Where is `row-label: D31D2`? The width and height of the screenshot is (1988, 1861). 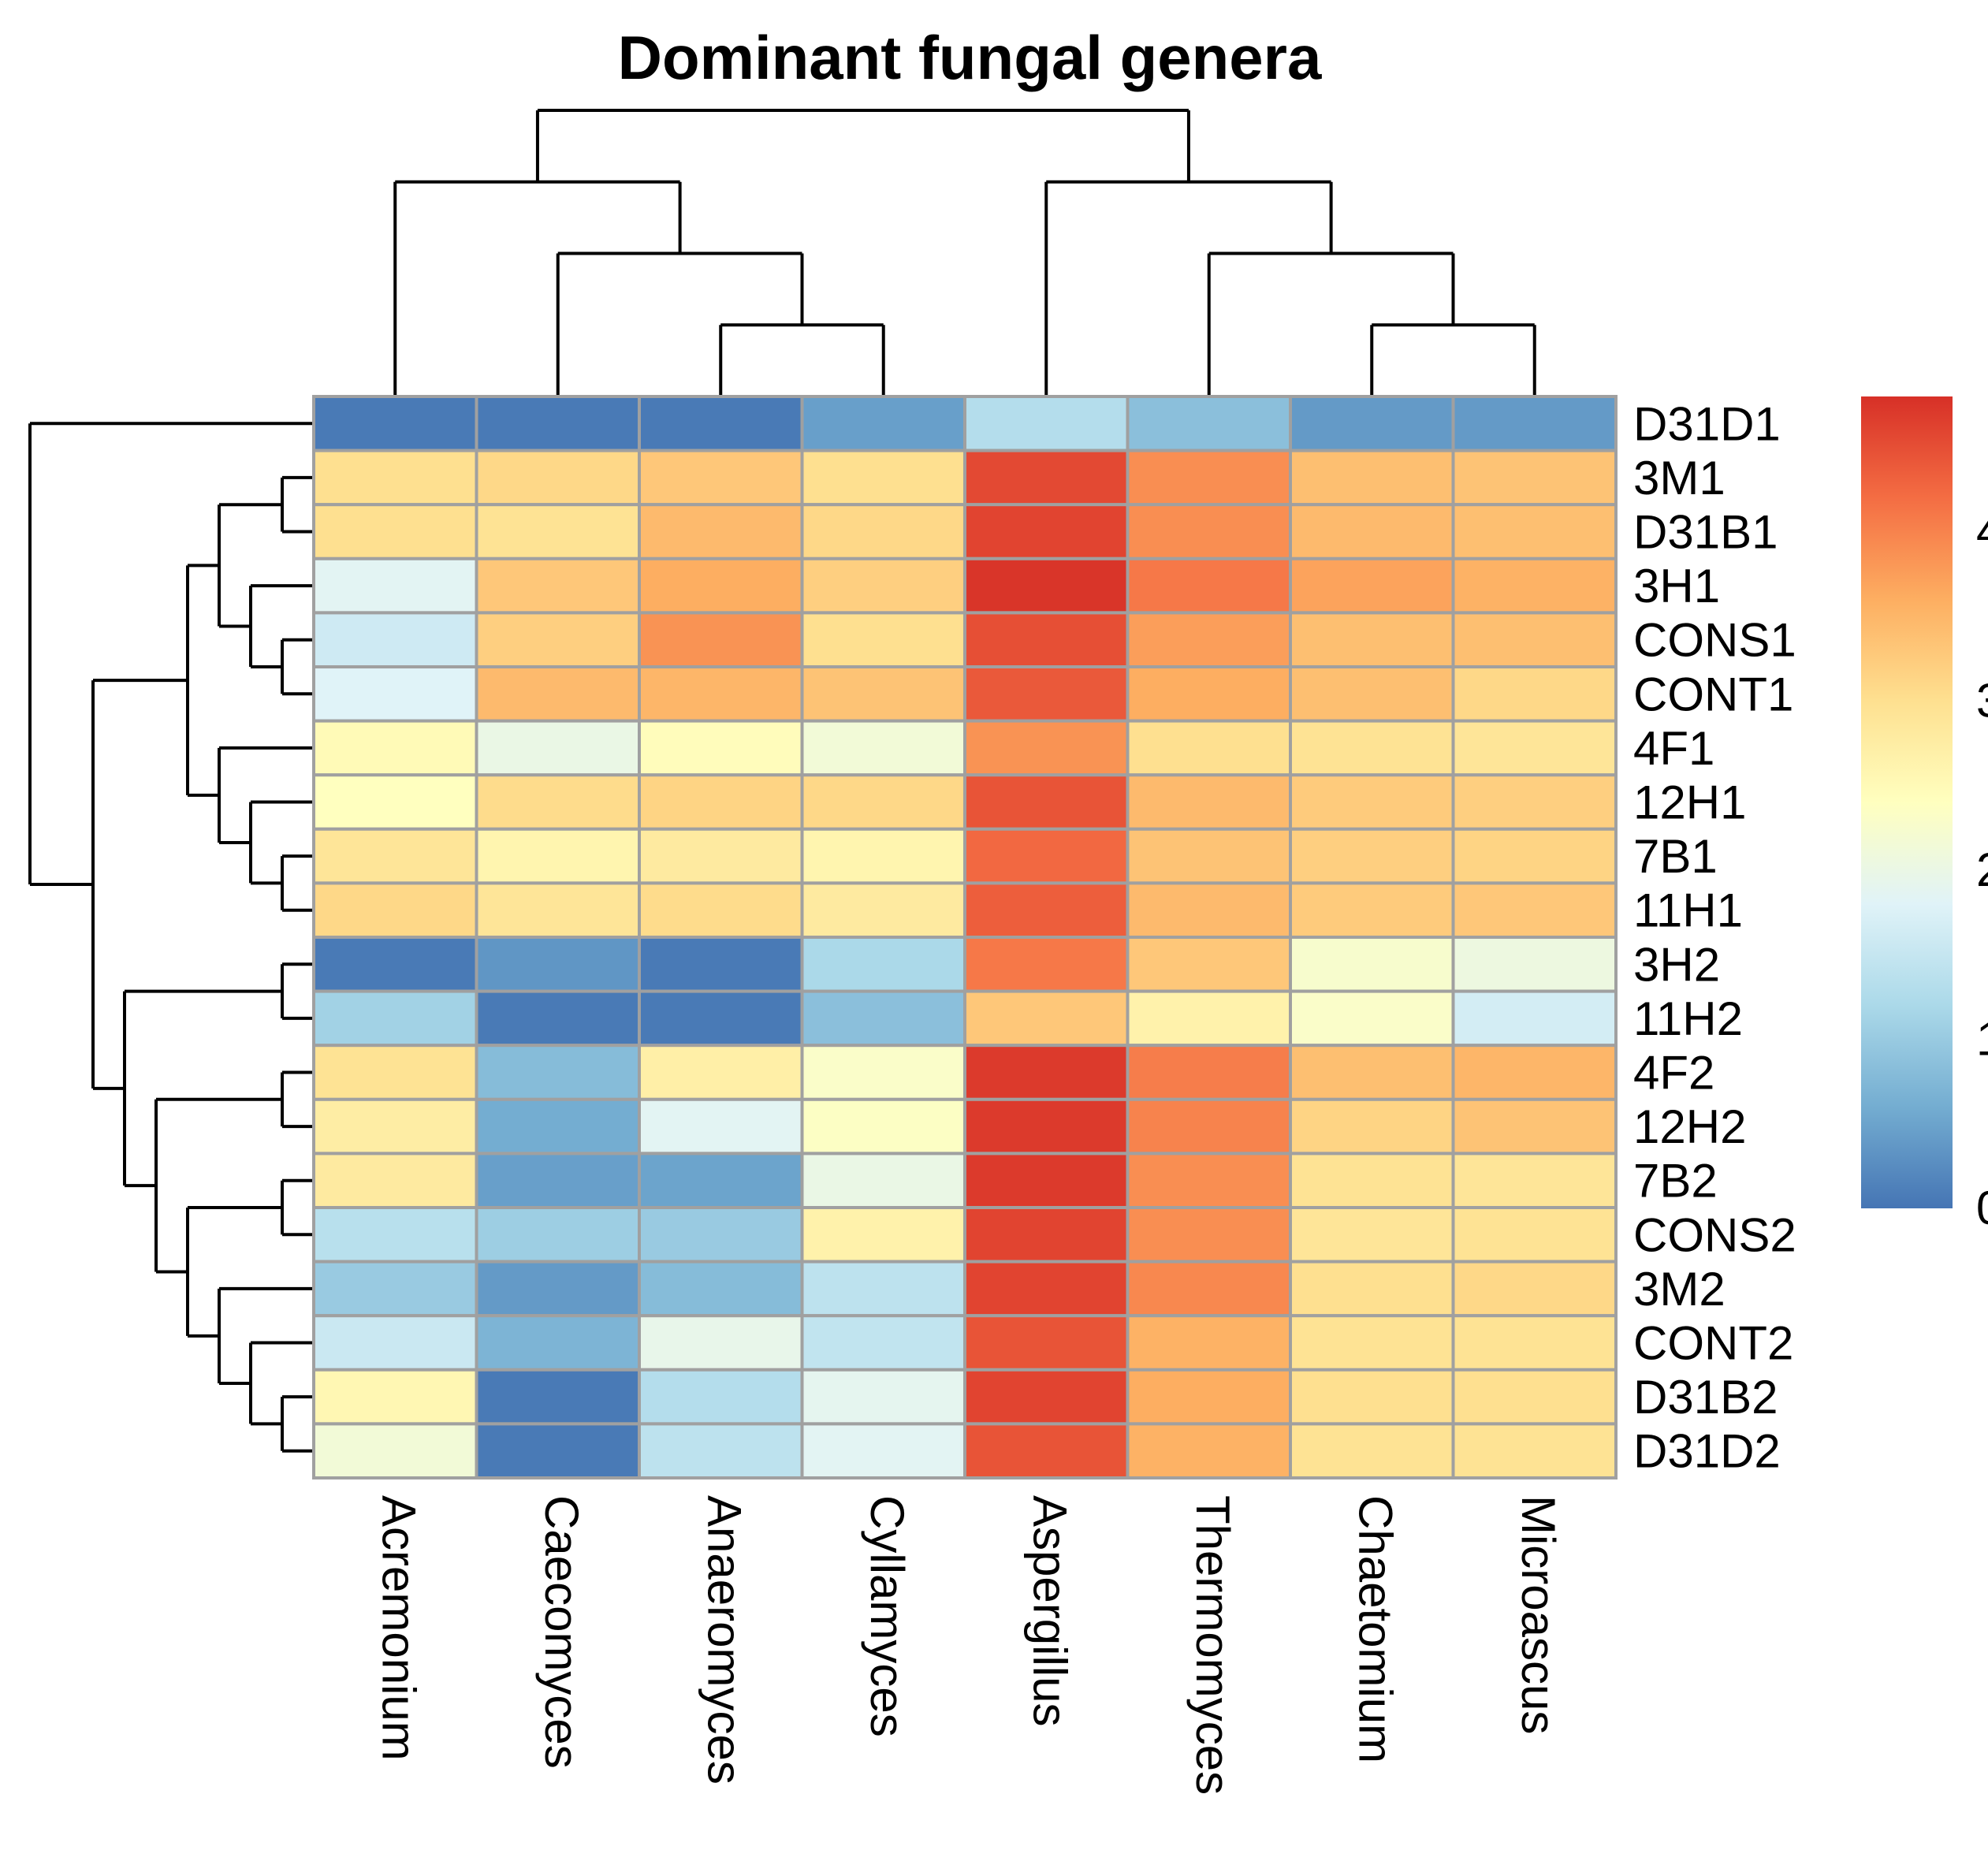 row-label: D31D2 is located at coordinates (1707, 1451).